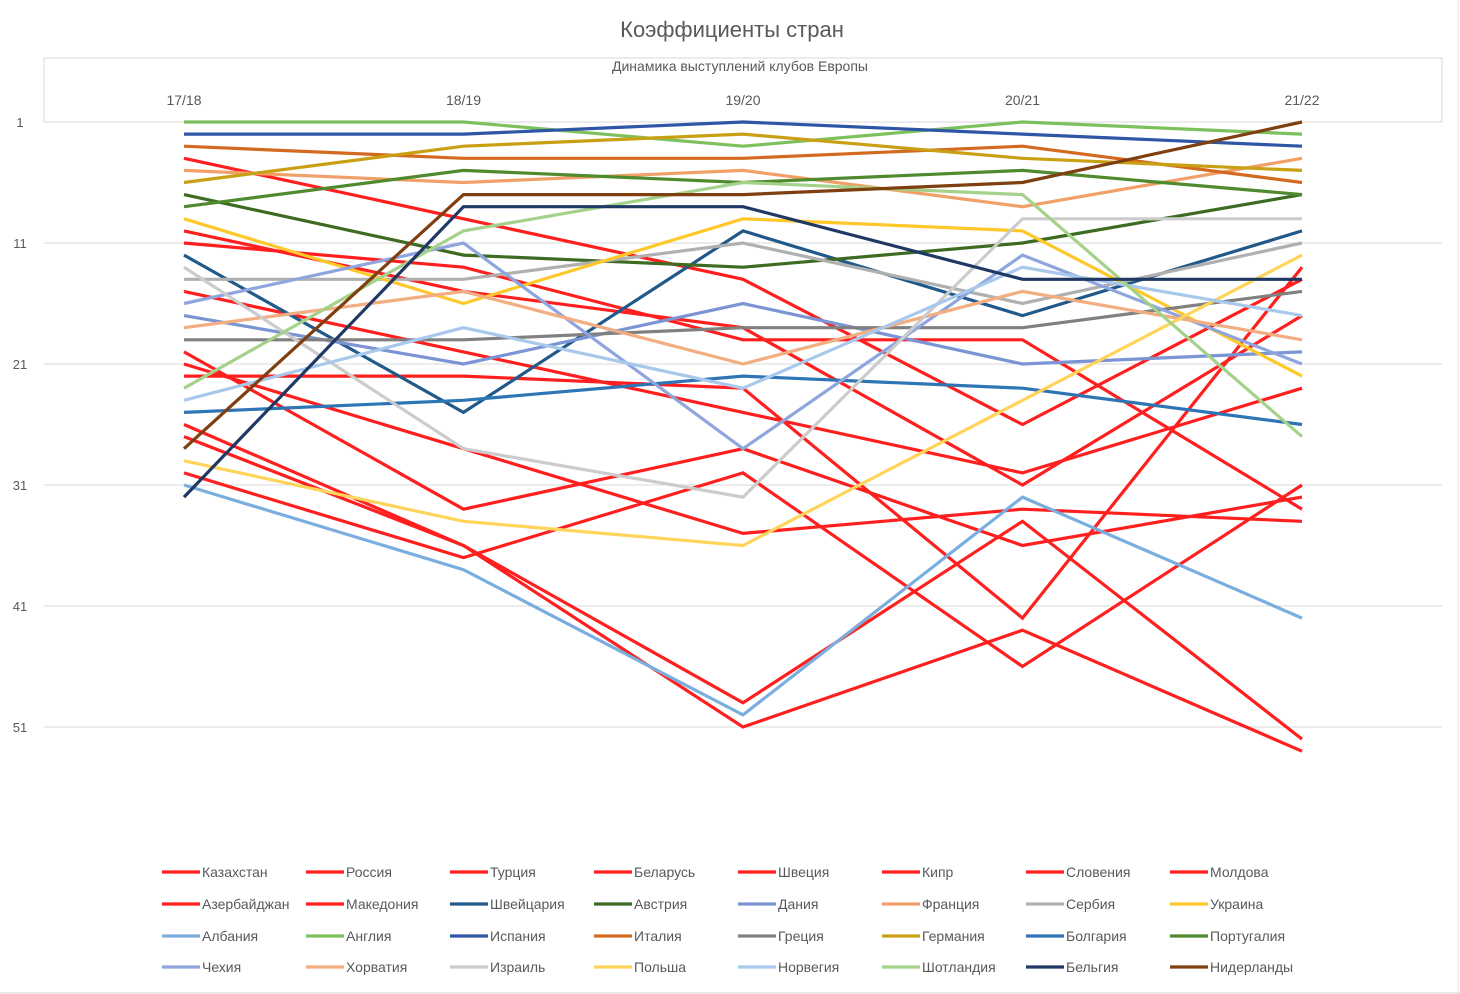 The width and height of the screenshot is (1460, 994). What do you see at coordinates (368, 936) in the screenshot?
I see `legend-label: Англия` at bounding box center [368, 936].